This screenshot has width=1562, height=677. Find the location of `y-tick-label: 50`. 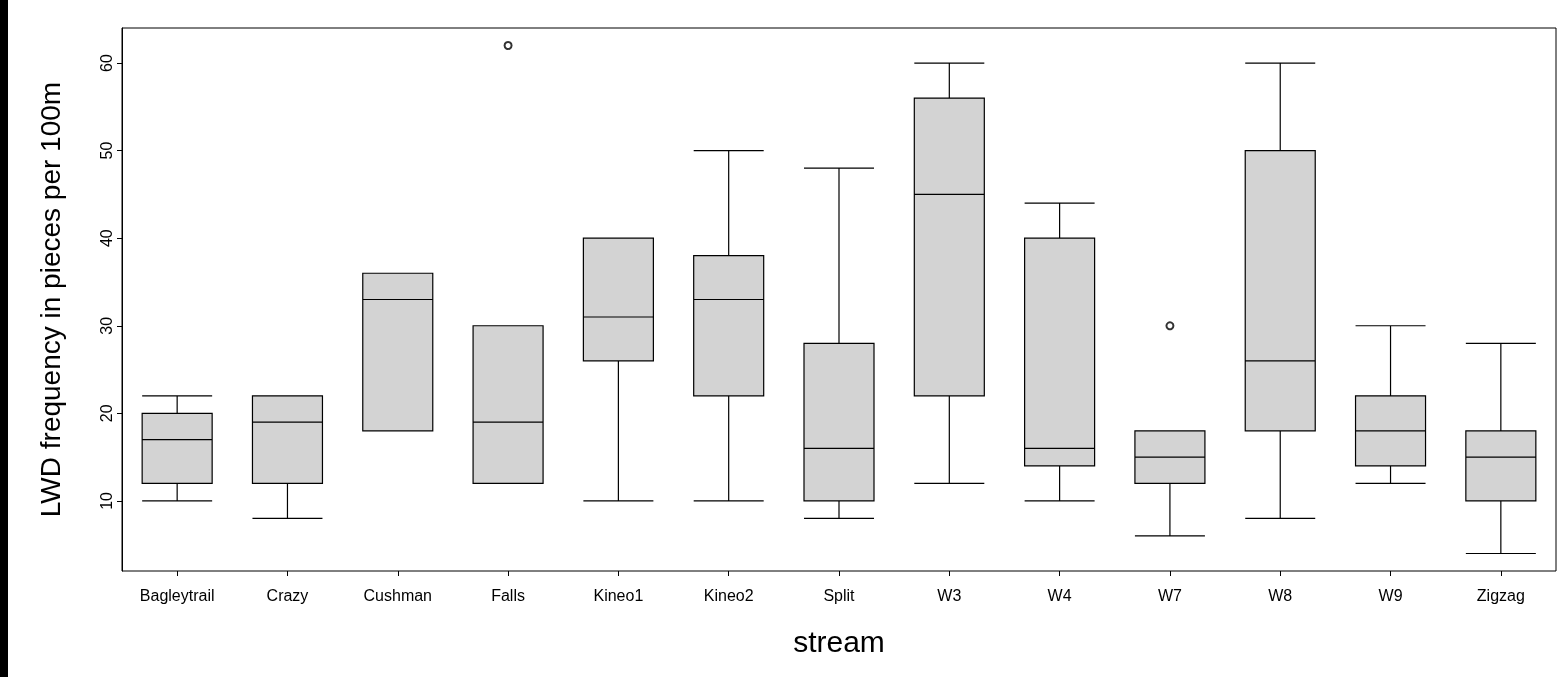

y-tick-label: 50 is located at coordinates (106, 150).